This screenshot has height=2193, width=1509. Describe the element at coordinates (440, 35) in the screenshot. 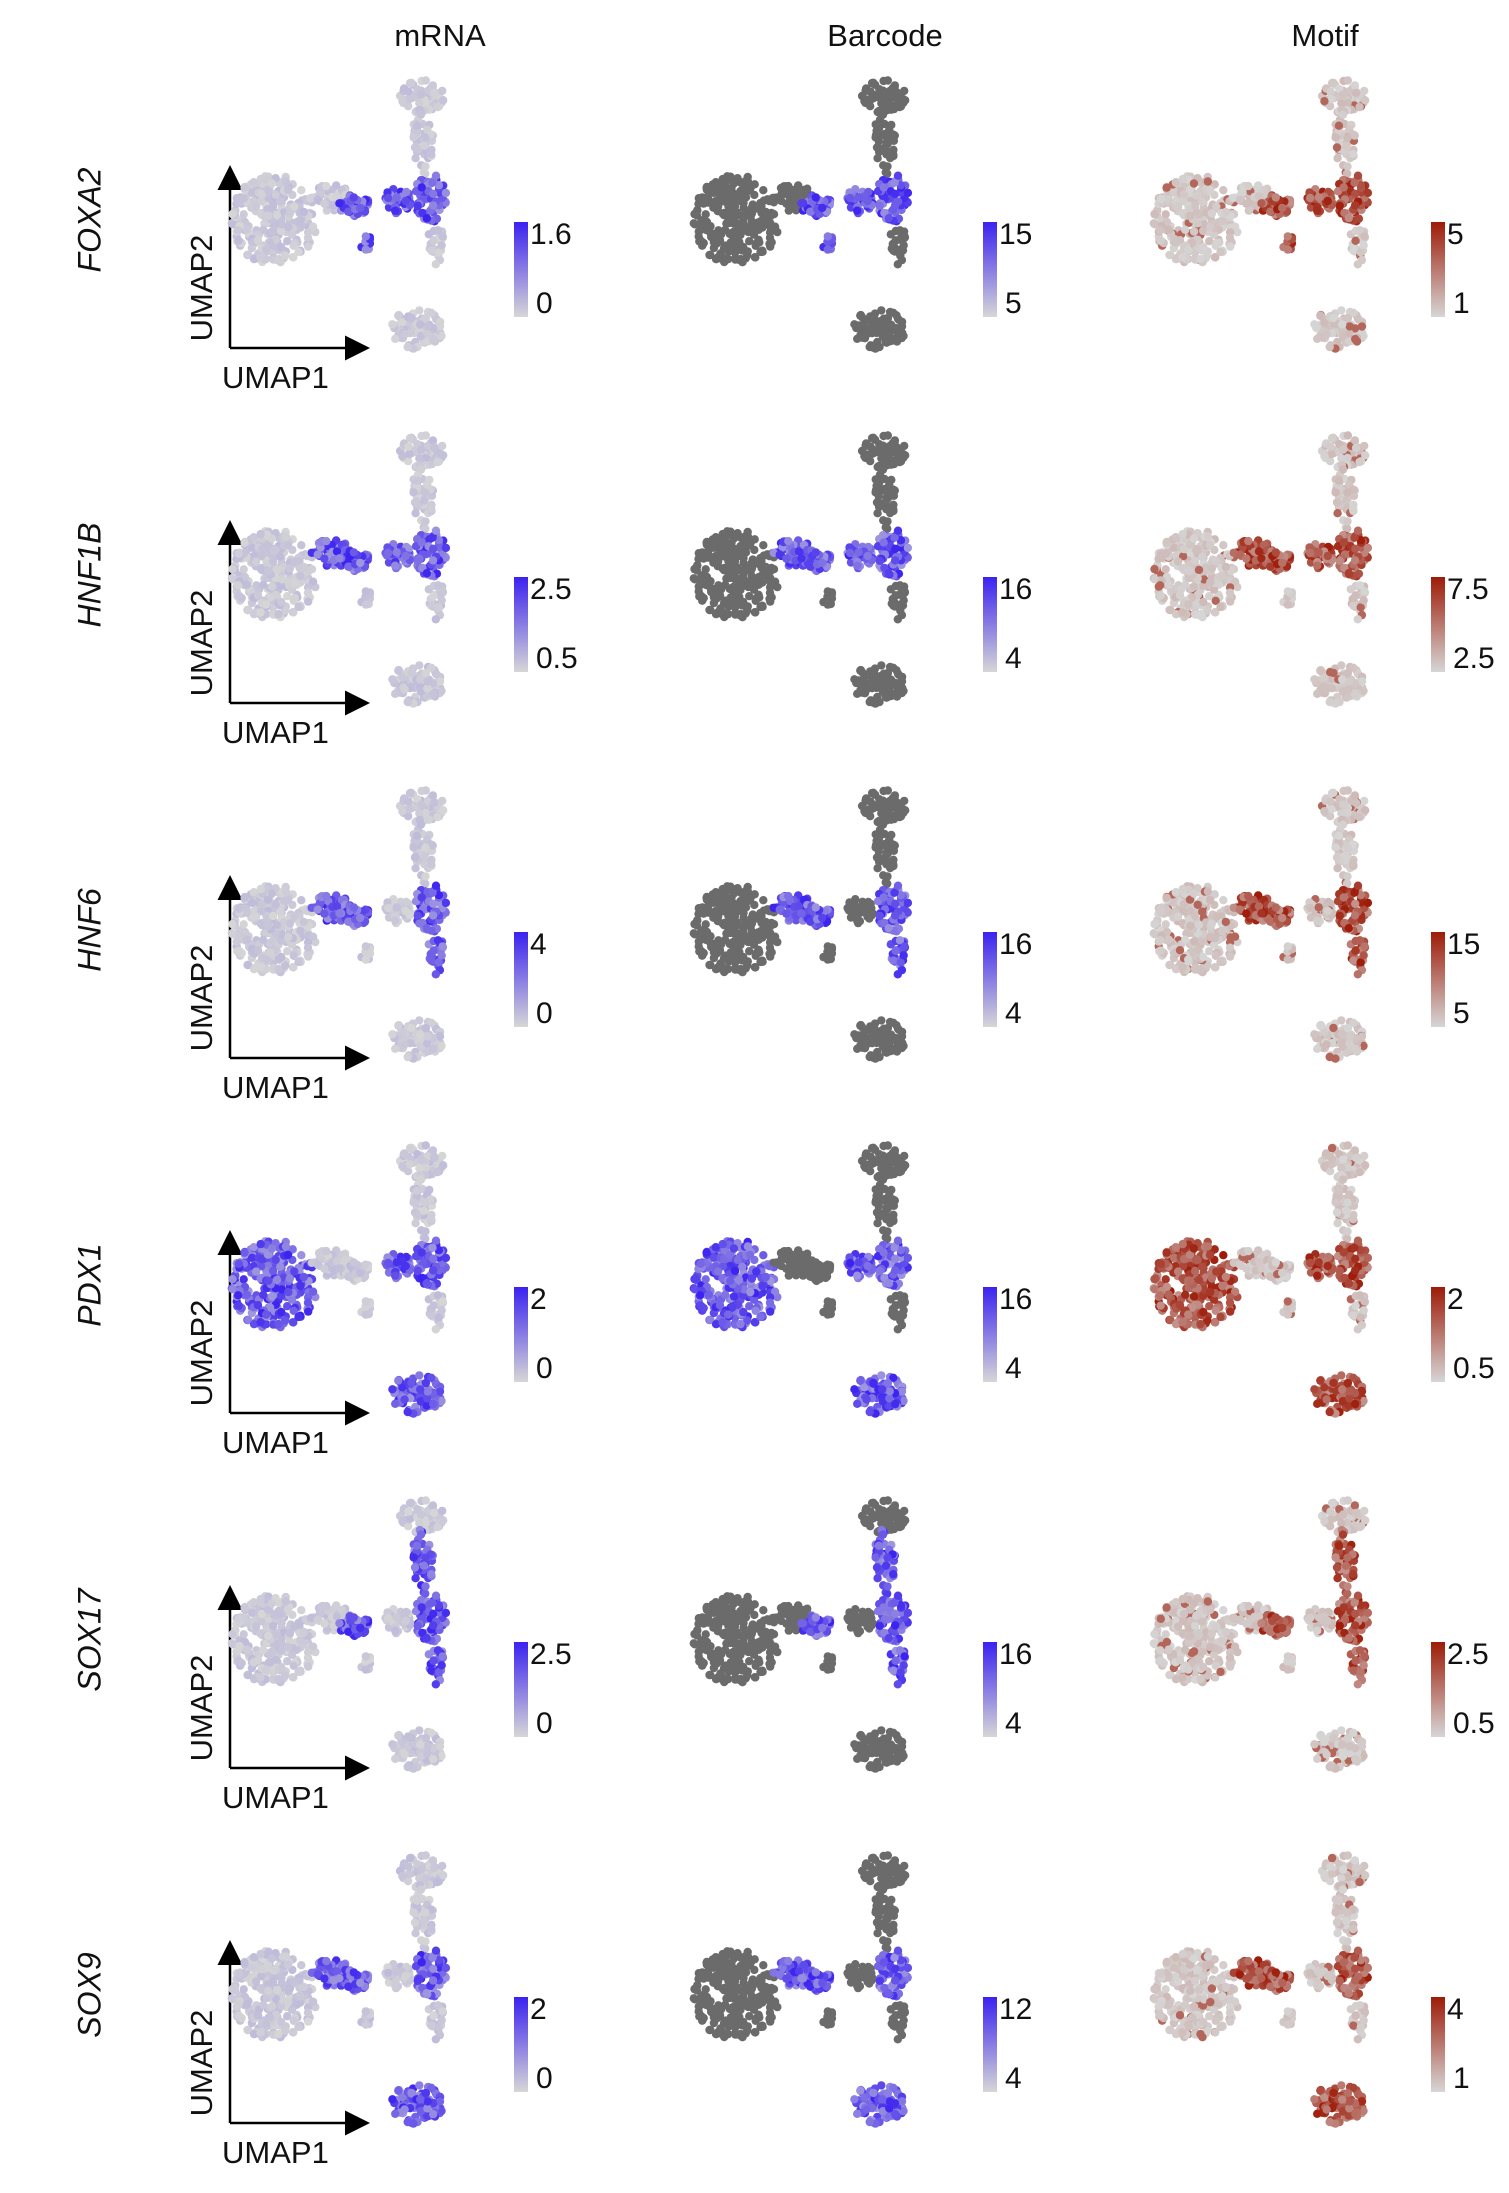

I see `column-title-mrna: mRNA` at that location.